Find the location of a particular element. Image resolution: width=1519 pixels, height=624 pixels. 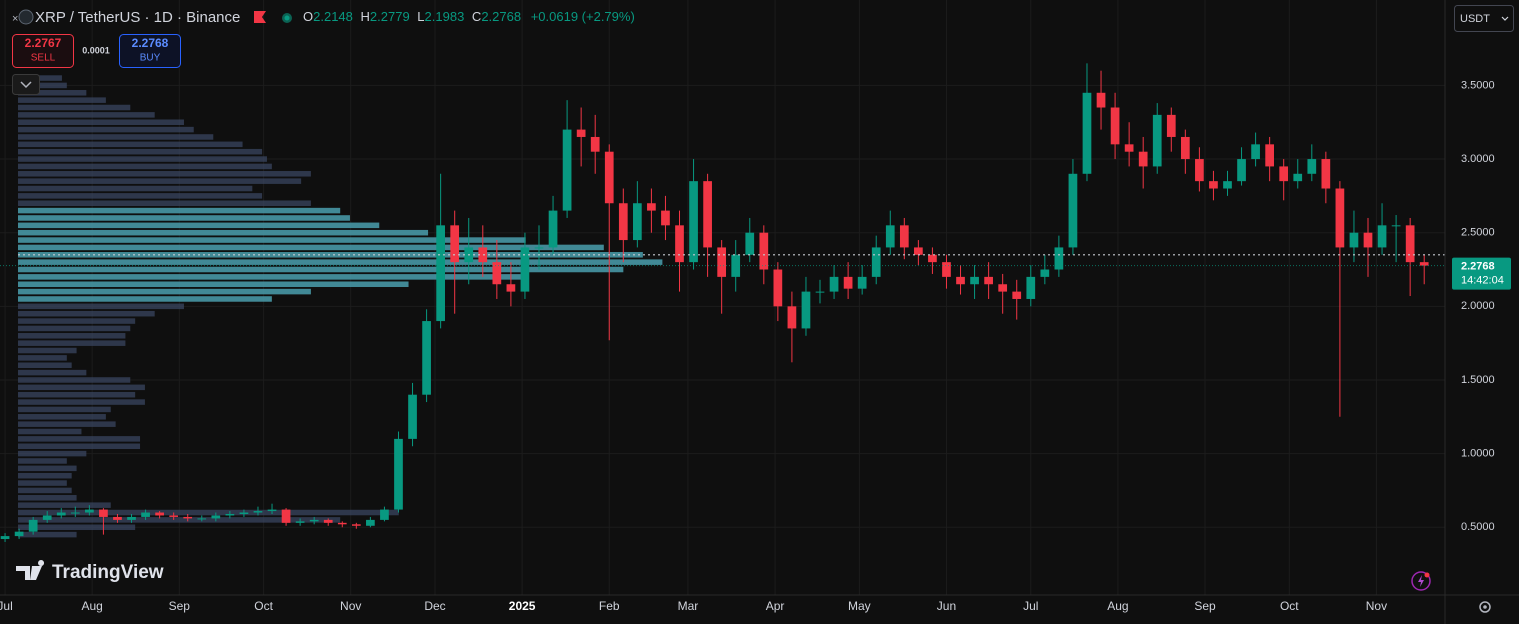

lightning-icon is located at coordinates (1421, 581).